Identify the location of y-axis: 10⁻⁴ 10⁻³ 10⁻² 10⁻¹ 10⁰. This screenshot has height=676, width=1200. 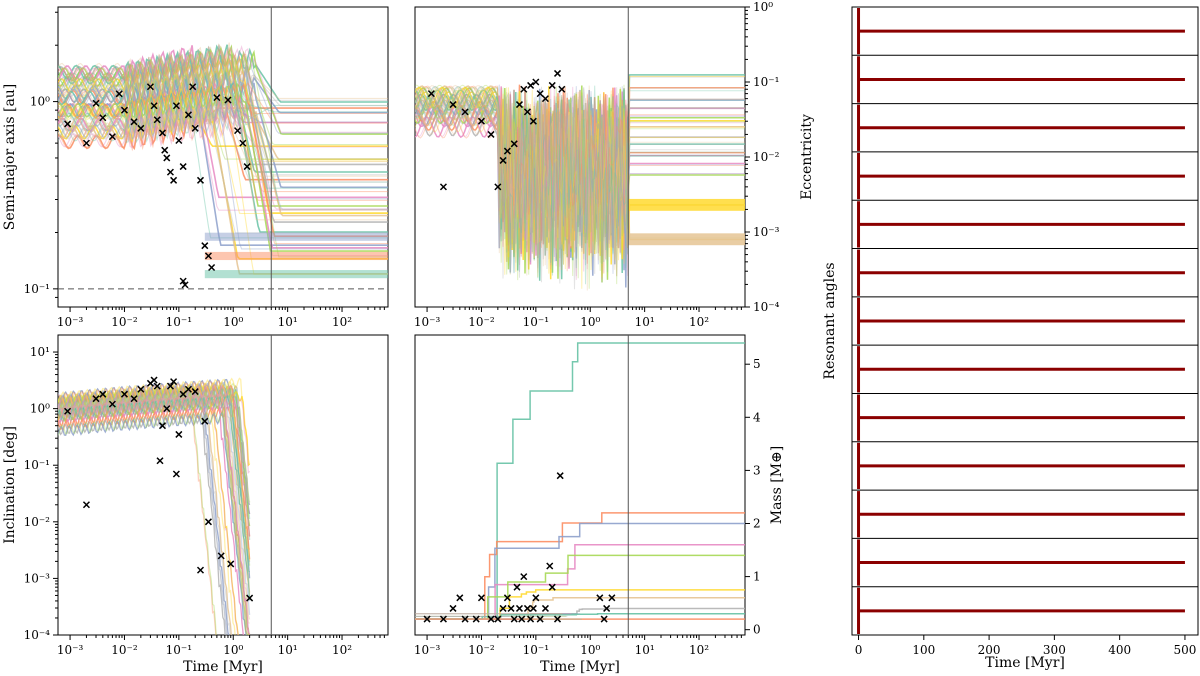
(762, 157).